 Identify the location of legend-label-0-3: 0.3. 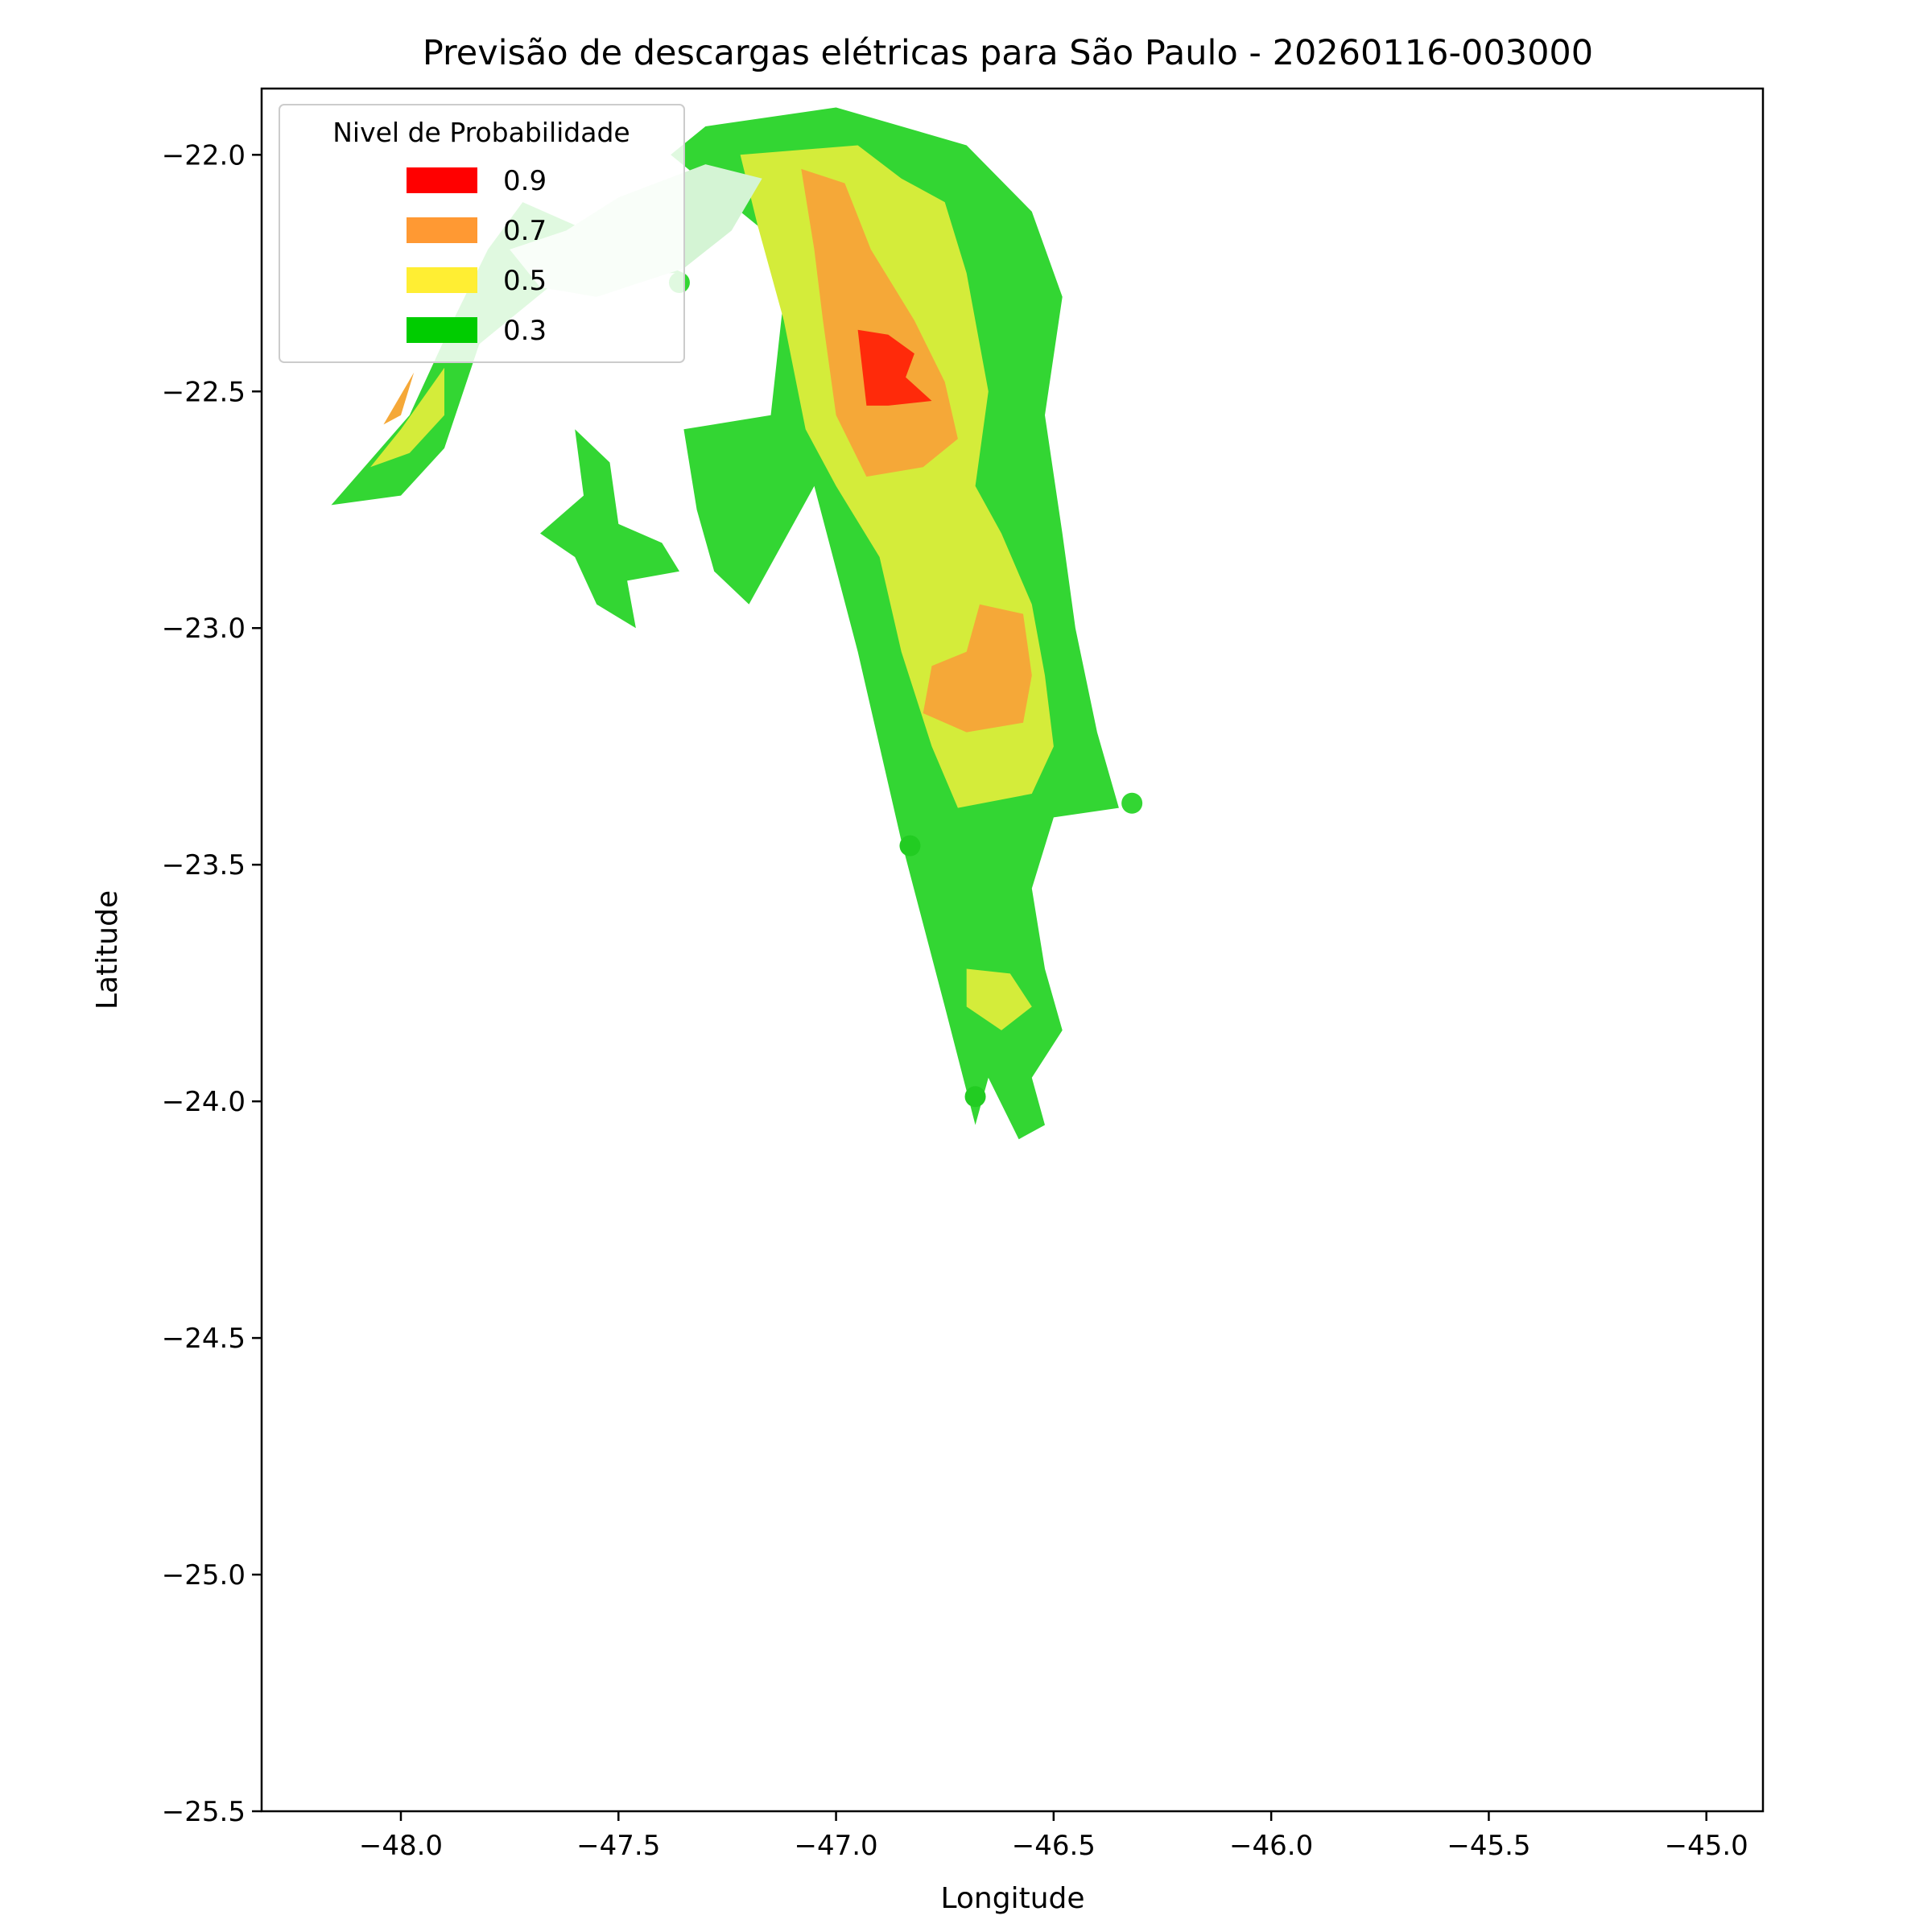
(525, 331).